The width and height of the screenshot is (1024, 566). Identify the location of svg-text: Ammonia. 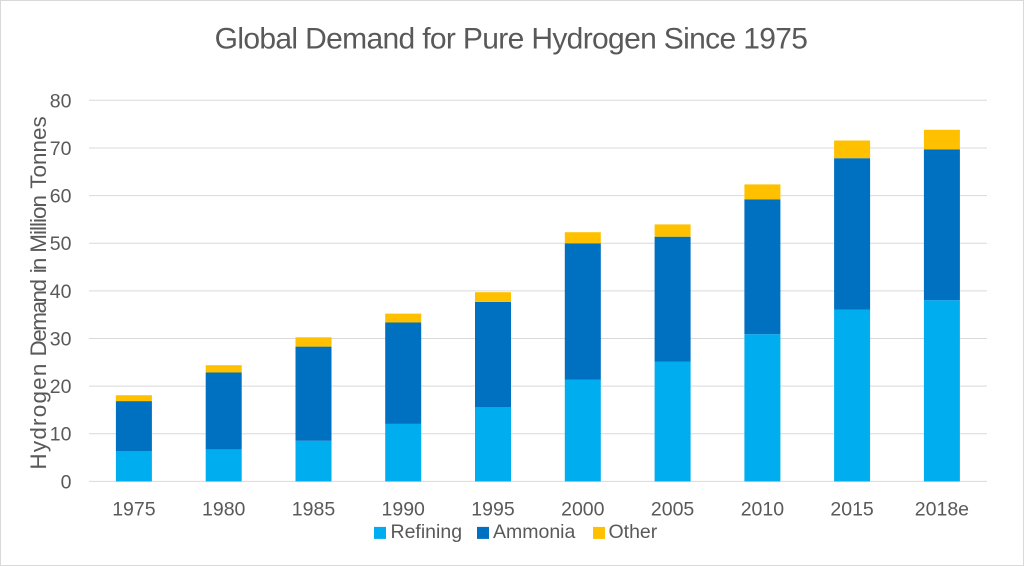
(534, 532).